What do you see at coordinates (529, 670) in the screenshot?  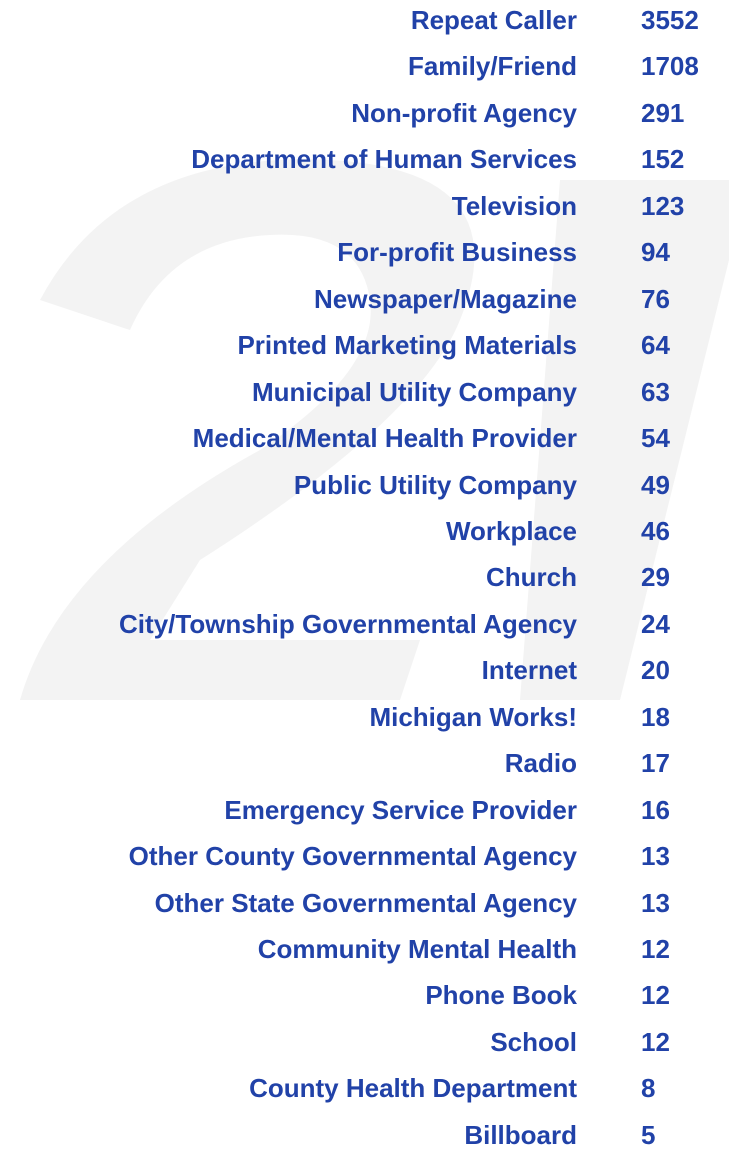 I see `row-label: Internet` at bounding box center [529, 670].